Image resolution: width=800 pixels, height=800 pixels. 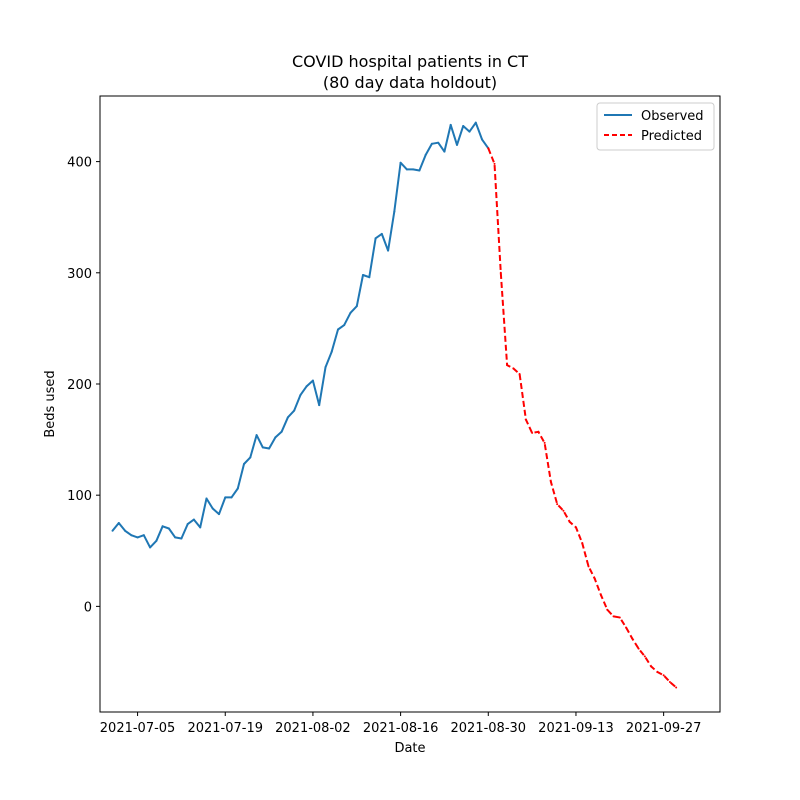 I want to click on legend-predicted-label: Predicted, so click(x=671, y=136).